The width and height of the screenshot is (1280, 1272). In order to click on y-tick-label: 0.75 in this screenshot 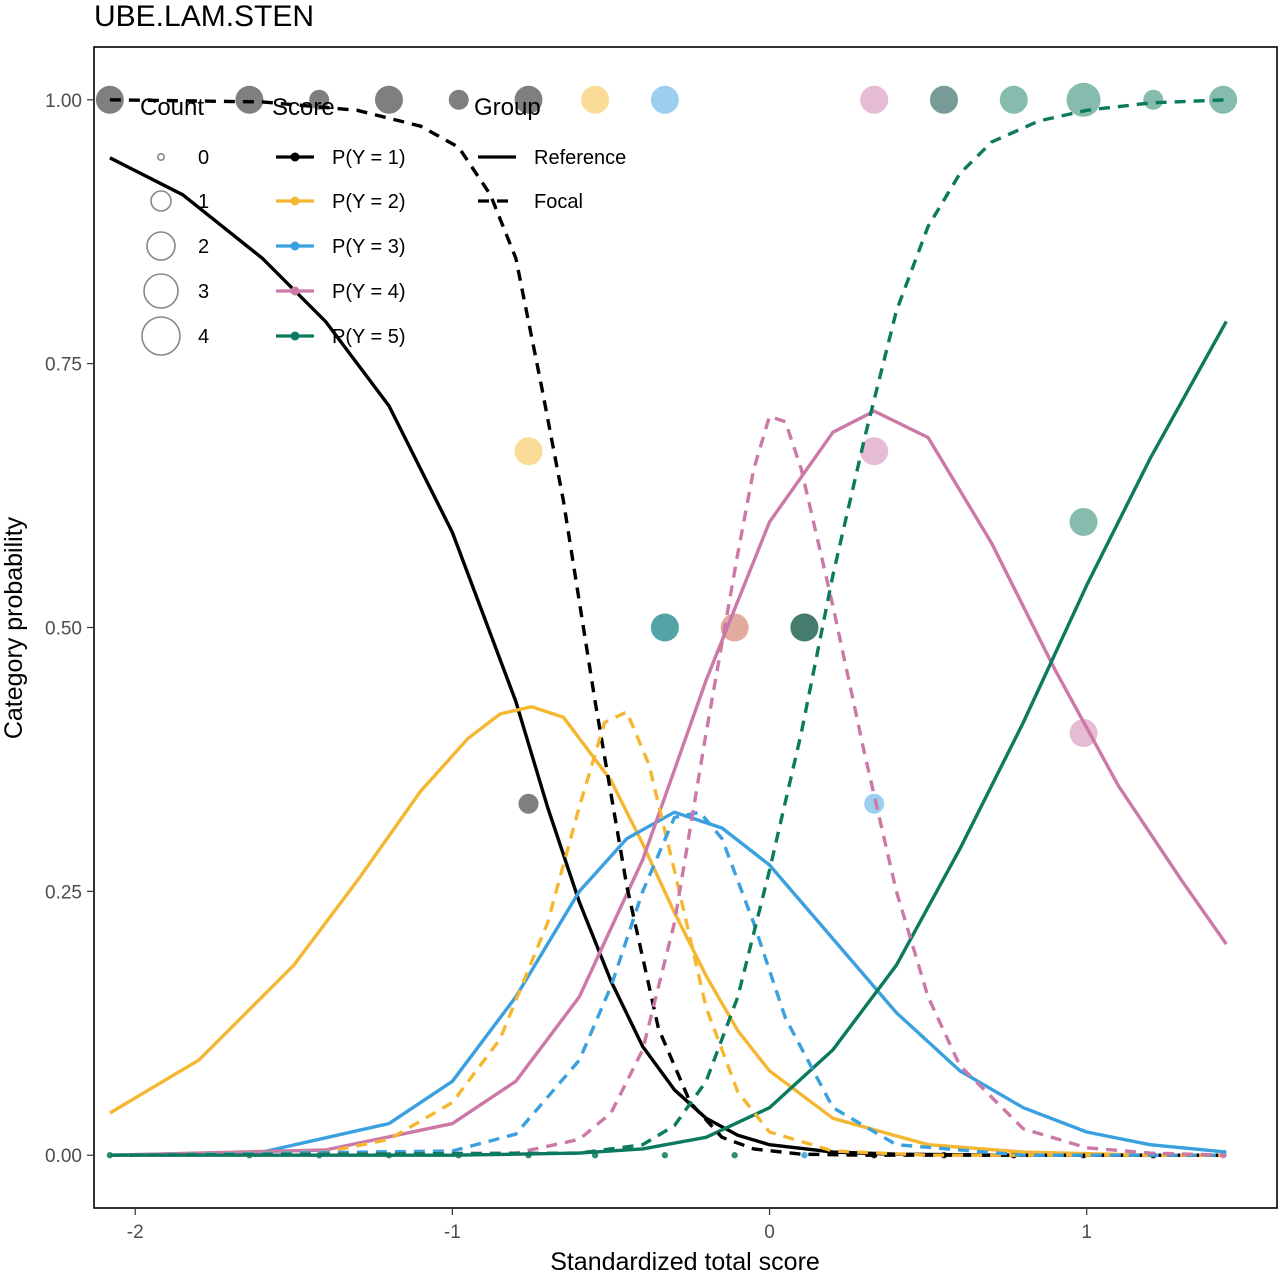, I will do `click(63, 365)`.